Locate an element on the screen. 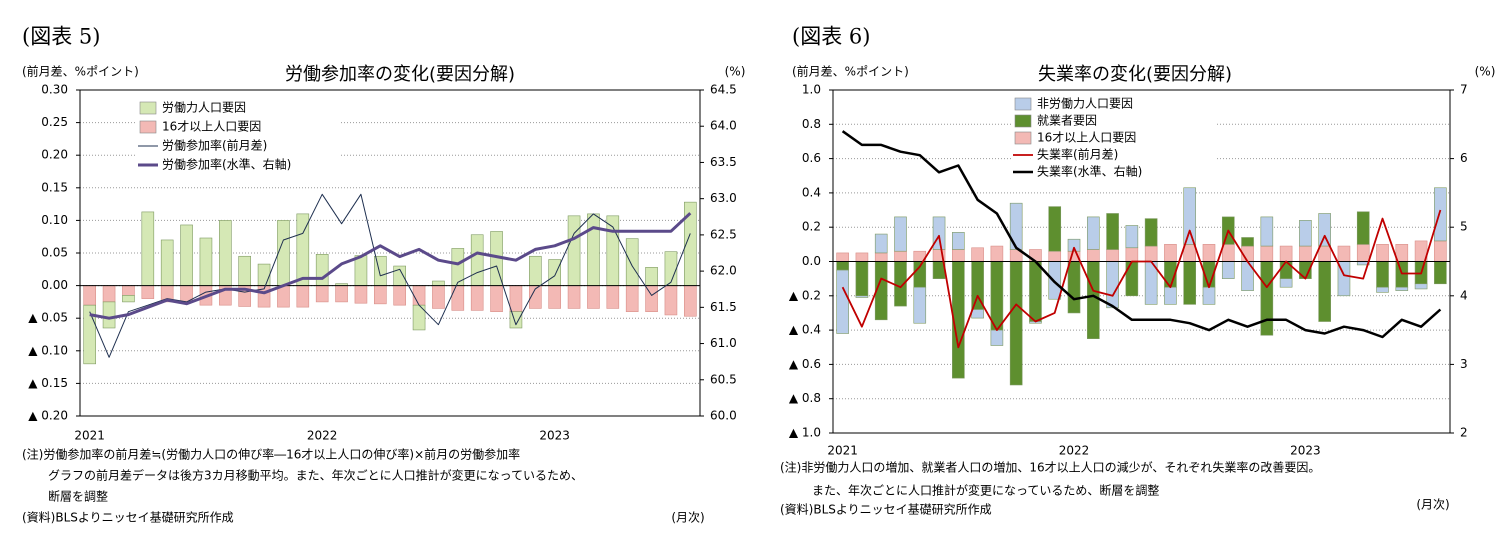 The image size is (1497, 550). legend-label: 就業者要因 is located at coordinates (1067, 121).